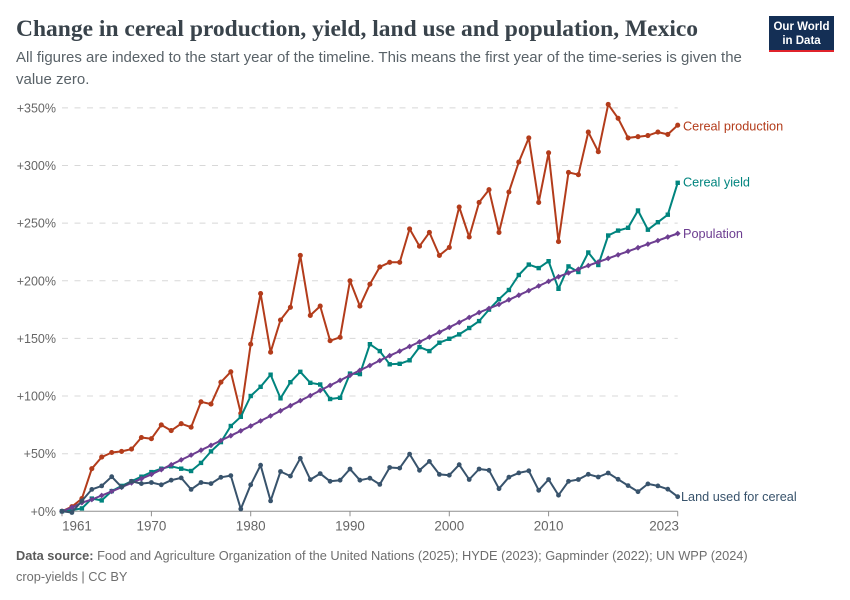 This screenshot has height=600, width=850. I want to click on svg-text: 2023, so click(664, 526).